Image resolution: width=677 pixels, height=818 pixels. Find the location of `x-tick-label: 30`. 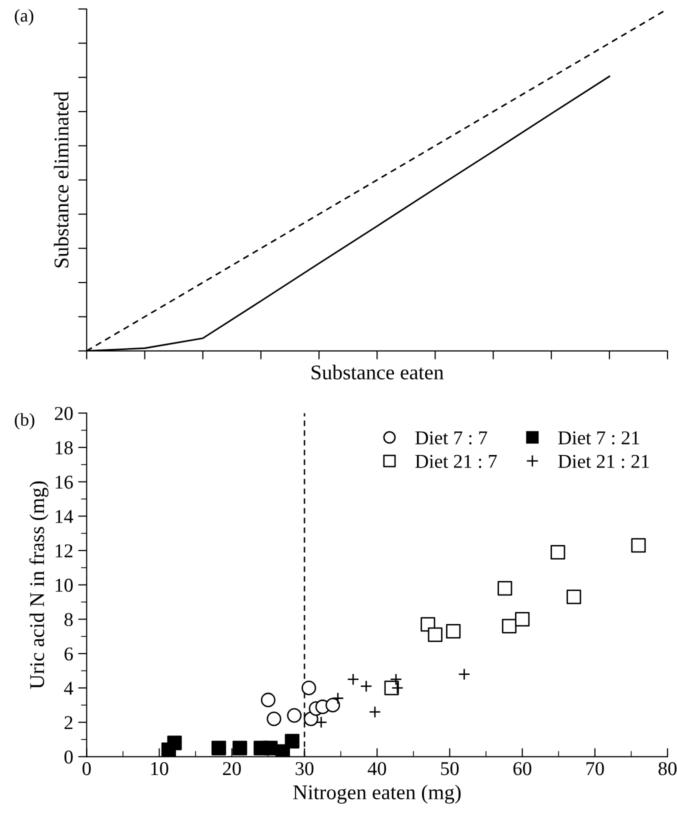

x-tick-label: 30 is located at coordinates (305, 769).